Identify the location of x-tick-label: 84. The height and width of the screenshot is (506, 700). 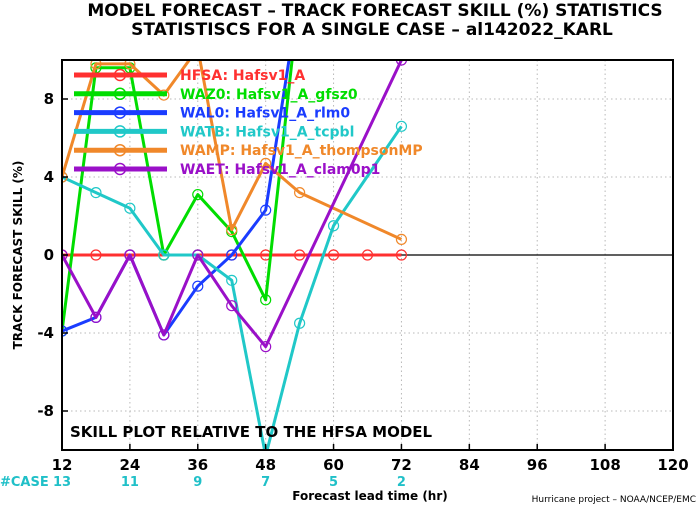
(469, 465).